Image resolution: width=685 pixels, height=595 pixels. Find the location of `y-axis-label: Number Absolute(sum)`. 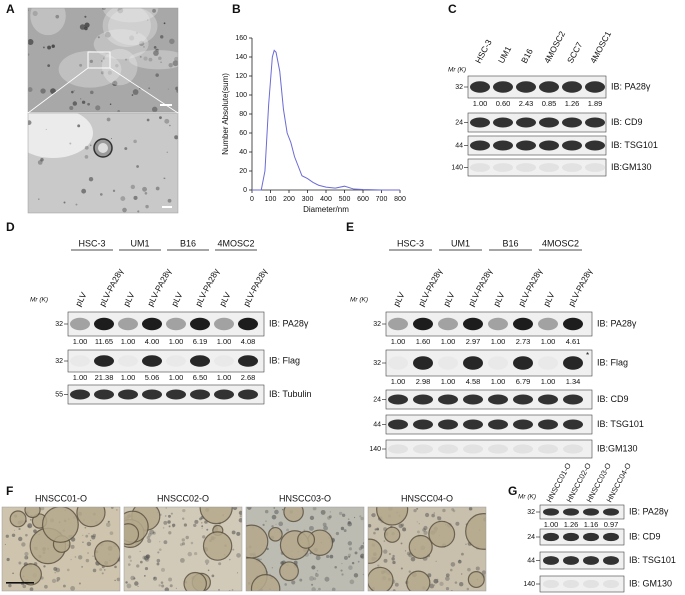

y-axis-label: Number Absolute(sum) is located at coordinates (225, 114).